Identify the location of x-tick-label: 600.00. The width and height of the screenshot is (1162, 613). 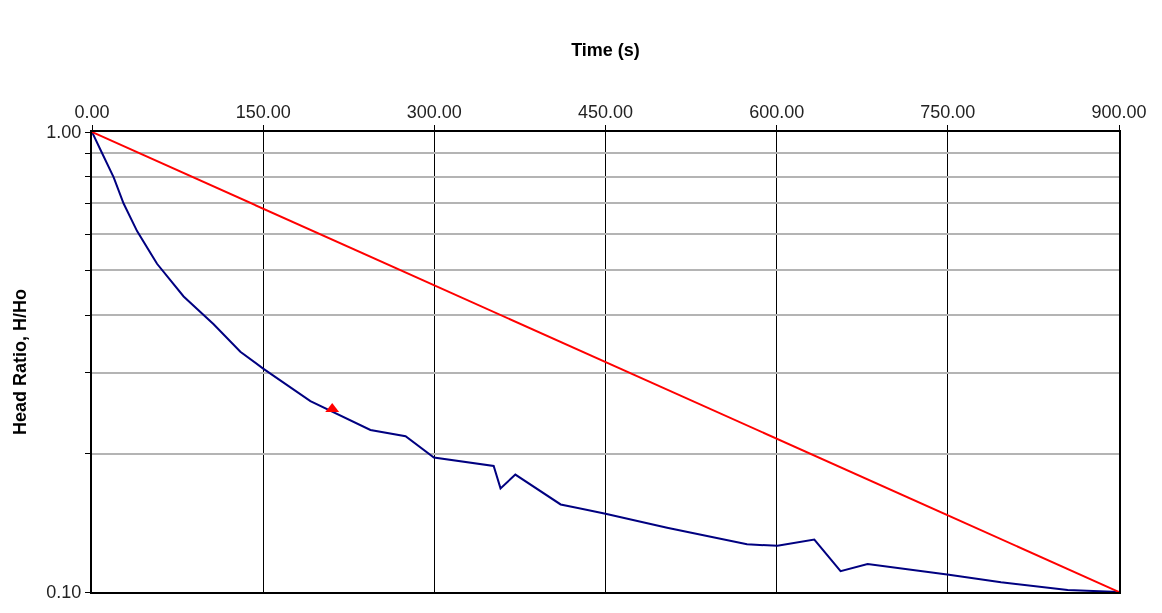
(777, 111).